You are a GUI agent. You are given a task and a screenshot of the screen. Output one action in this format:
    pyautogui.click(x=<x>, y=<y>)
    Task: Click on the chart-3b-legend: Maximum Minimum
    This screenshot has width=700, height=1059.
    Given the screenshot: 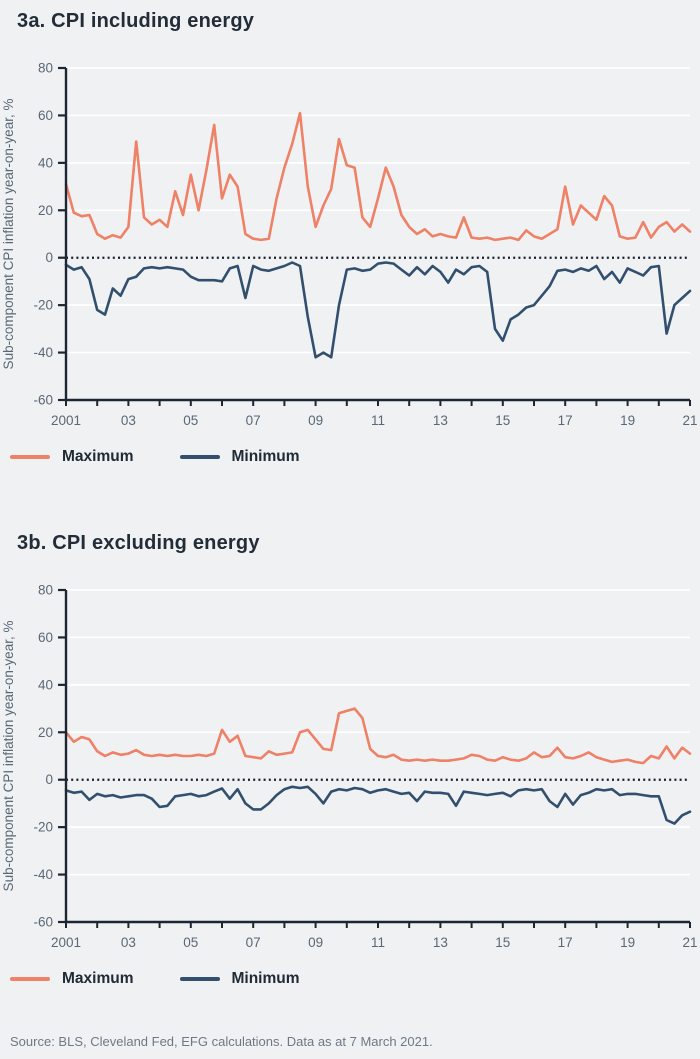 What is the action you would take?
    pyautogui.click(x=355, y=979)
    